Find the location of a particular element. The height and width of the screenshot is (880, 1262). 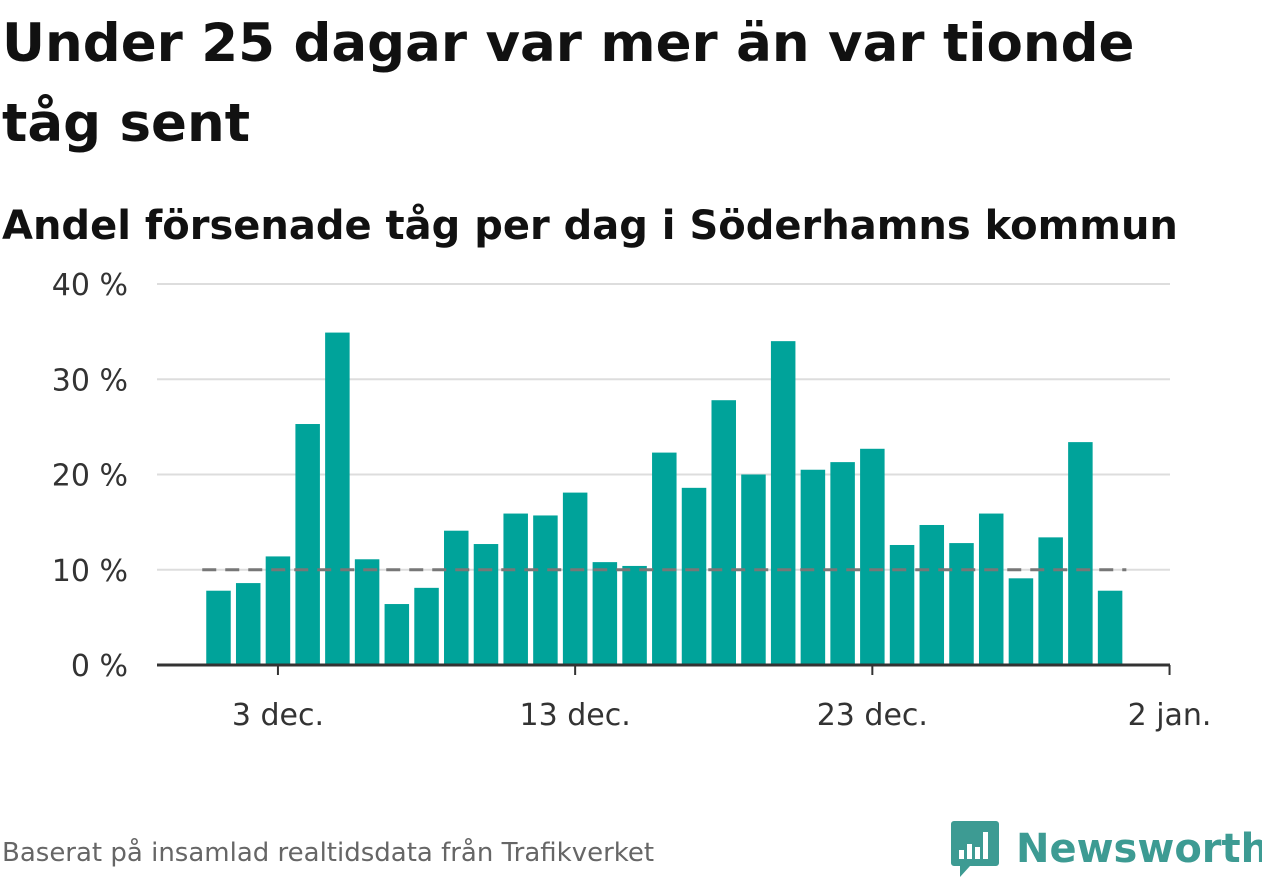

x-axis-ticks: 3 dec. 13 dec. 23 dec. 2 jan. is located at coordinates (722, 699).